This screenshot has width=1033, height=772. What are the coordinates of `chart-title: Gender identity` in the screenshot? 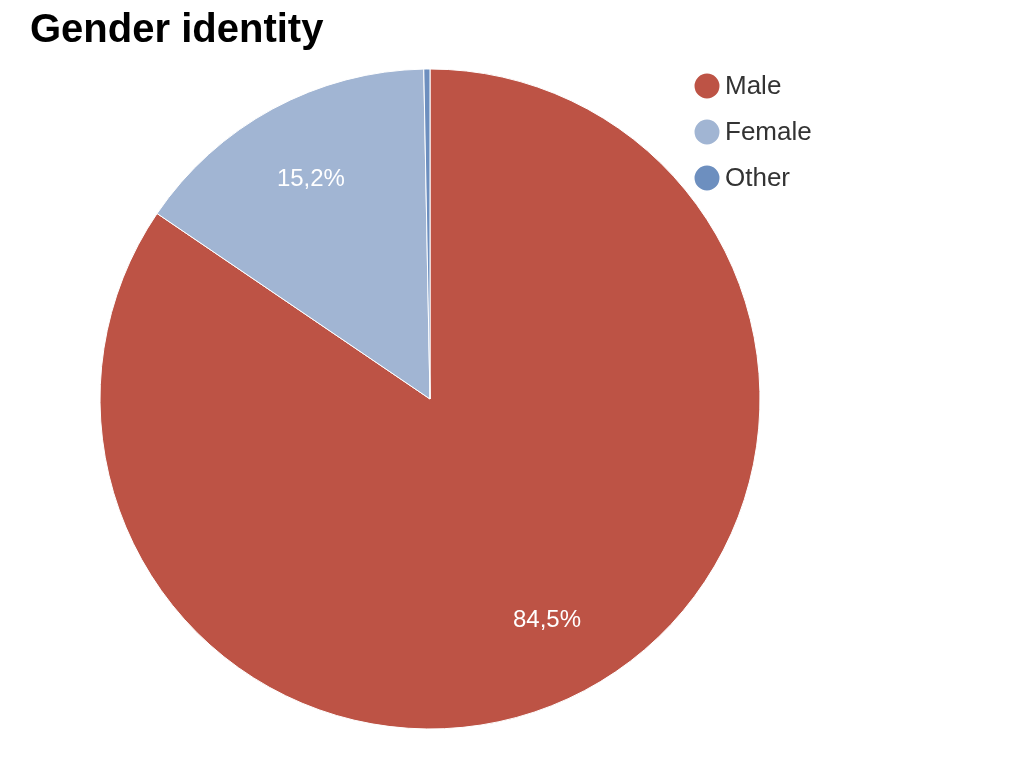 It's located at (177, 28).